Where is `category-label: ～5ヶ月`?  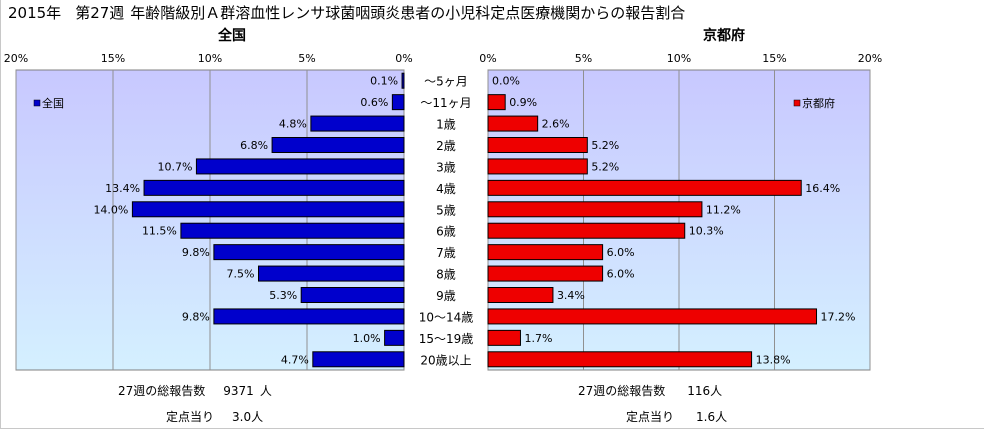
category-label: ～5ヶ月 is located at coordinates (446, 82).